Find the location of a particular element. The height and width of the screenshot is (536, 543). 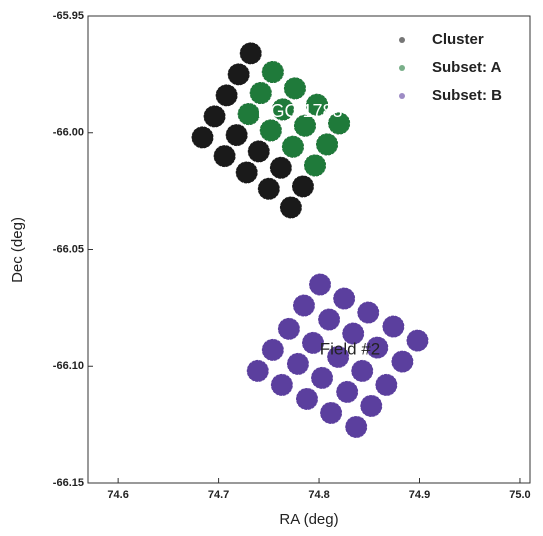

y-axis-title: Dec (deg) is located at coordinates (17, 250).